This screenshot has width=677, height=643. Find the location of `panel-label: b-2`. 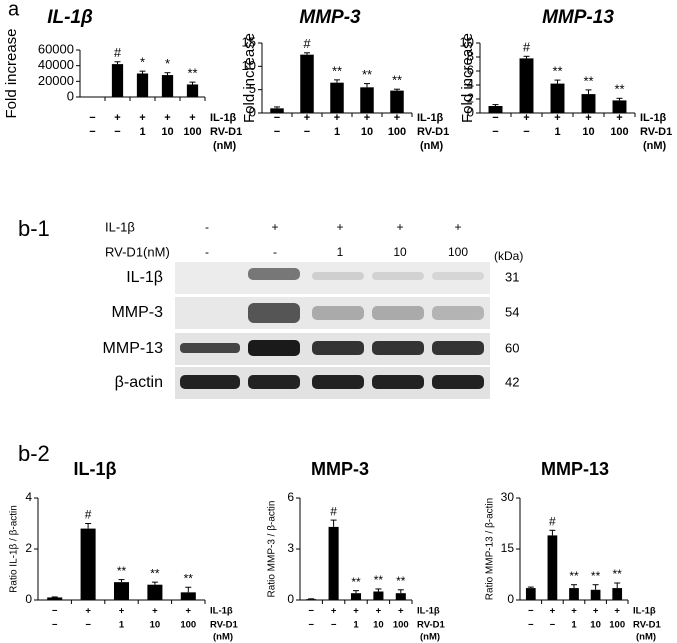

panel-label: b-2 is located at coordinates (34, 453).